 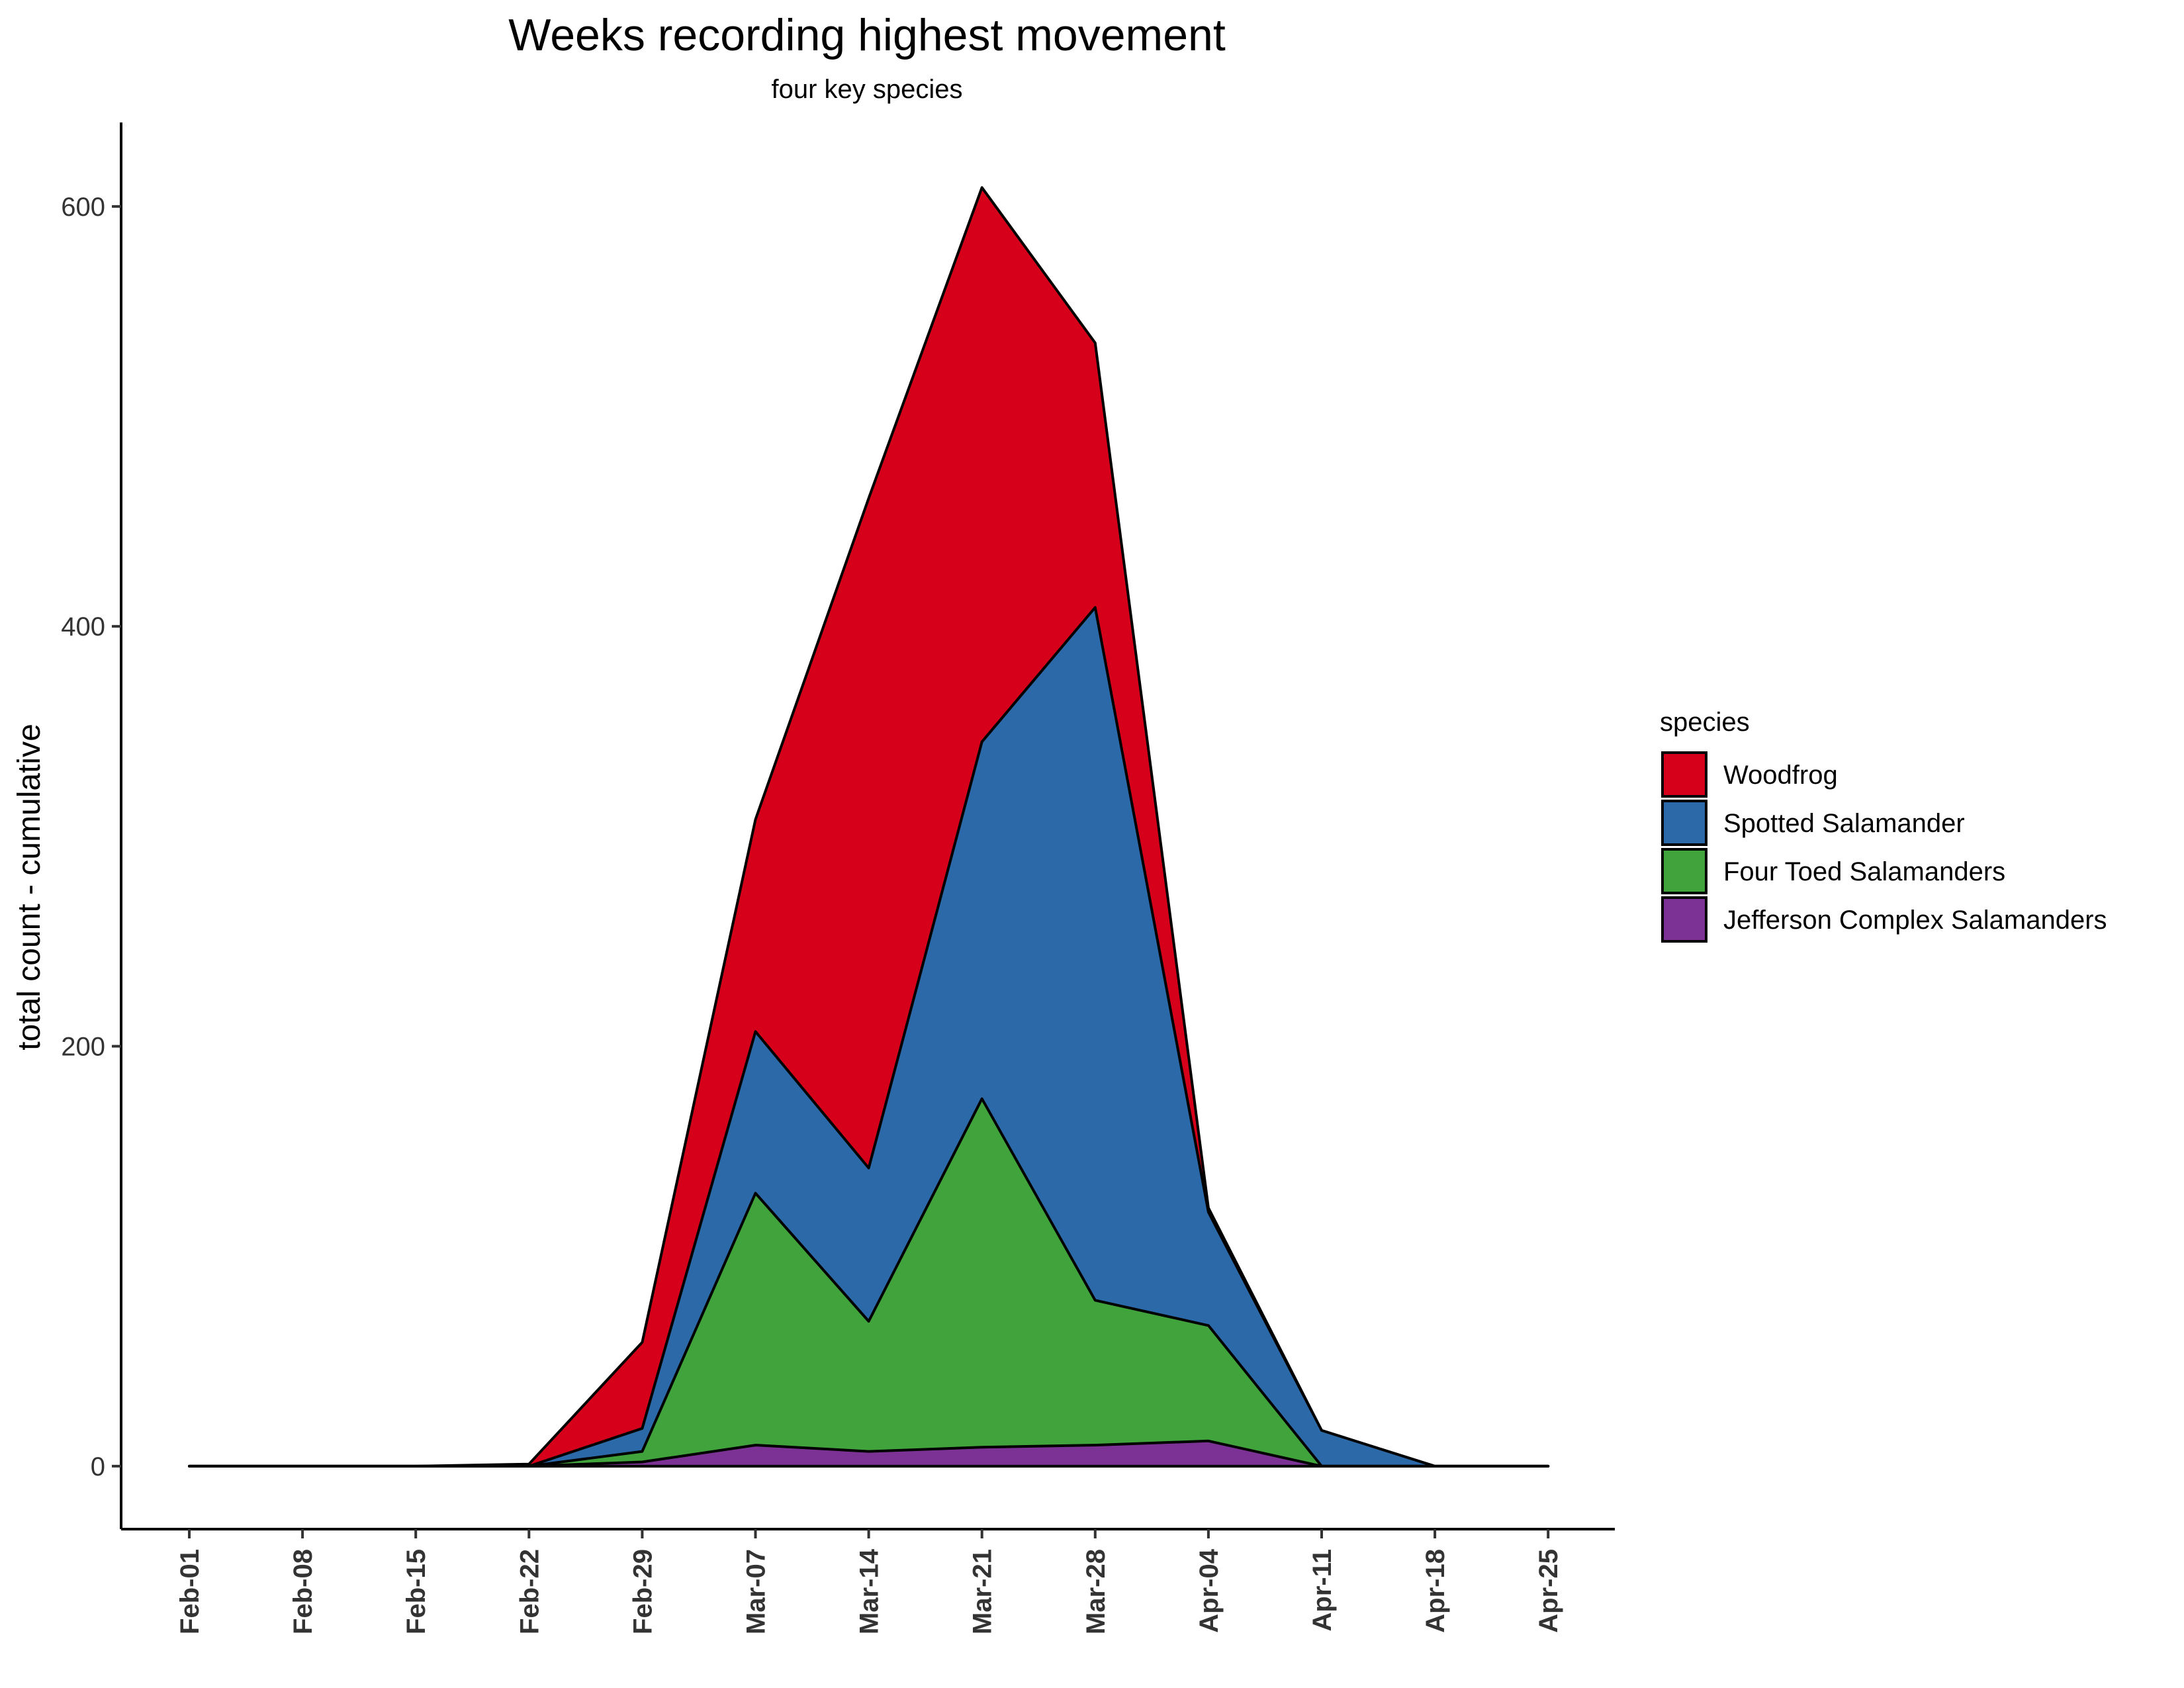 I want to click on y-tick-label-400: 400, so click(x=83, y=626).